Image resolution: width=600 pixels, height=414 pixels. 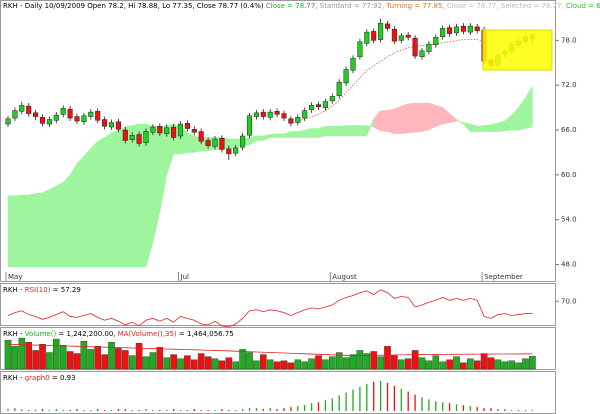 What do you see at coordinates (185, 277) in the screenshot?
I see `x-tick-label: Jul` at bounding box center [185, 277].